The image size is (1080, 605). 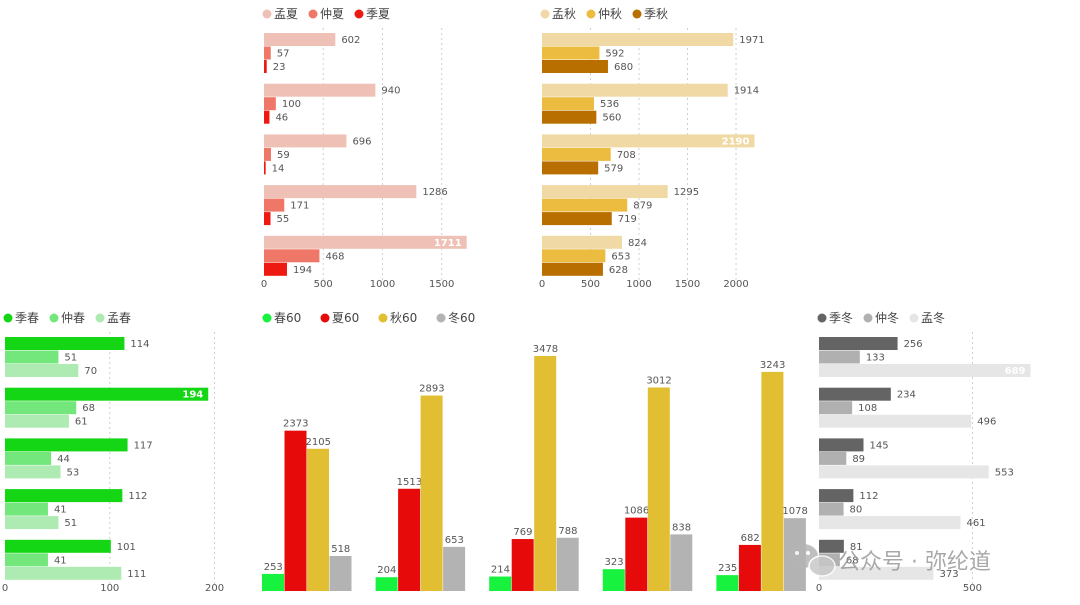 What do you see at coordinates (858, 459) in the screenshot?
I see `data-label: 89` at bounding box center [858, 459].